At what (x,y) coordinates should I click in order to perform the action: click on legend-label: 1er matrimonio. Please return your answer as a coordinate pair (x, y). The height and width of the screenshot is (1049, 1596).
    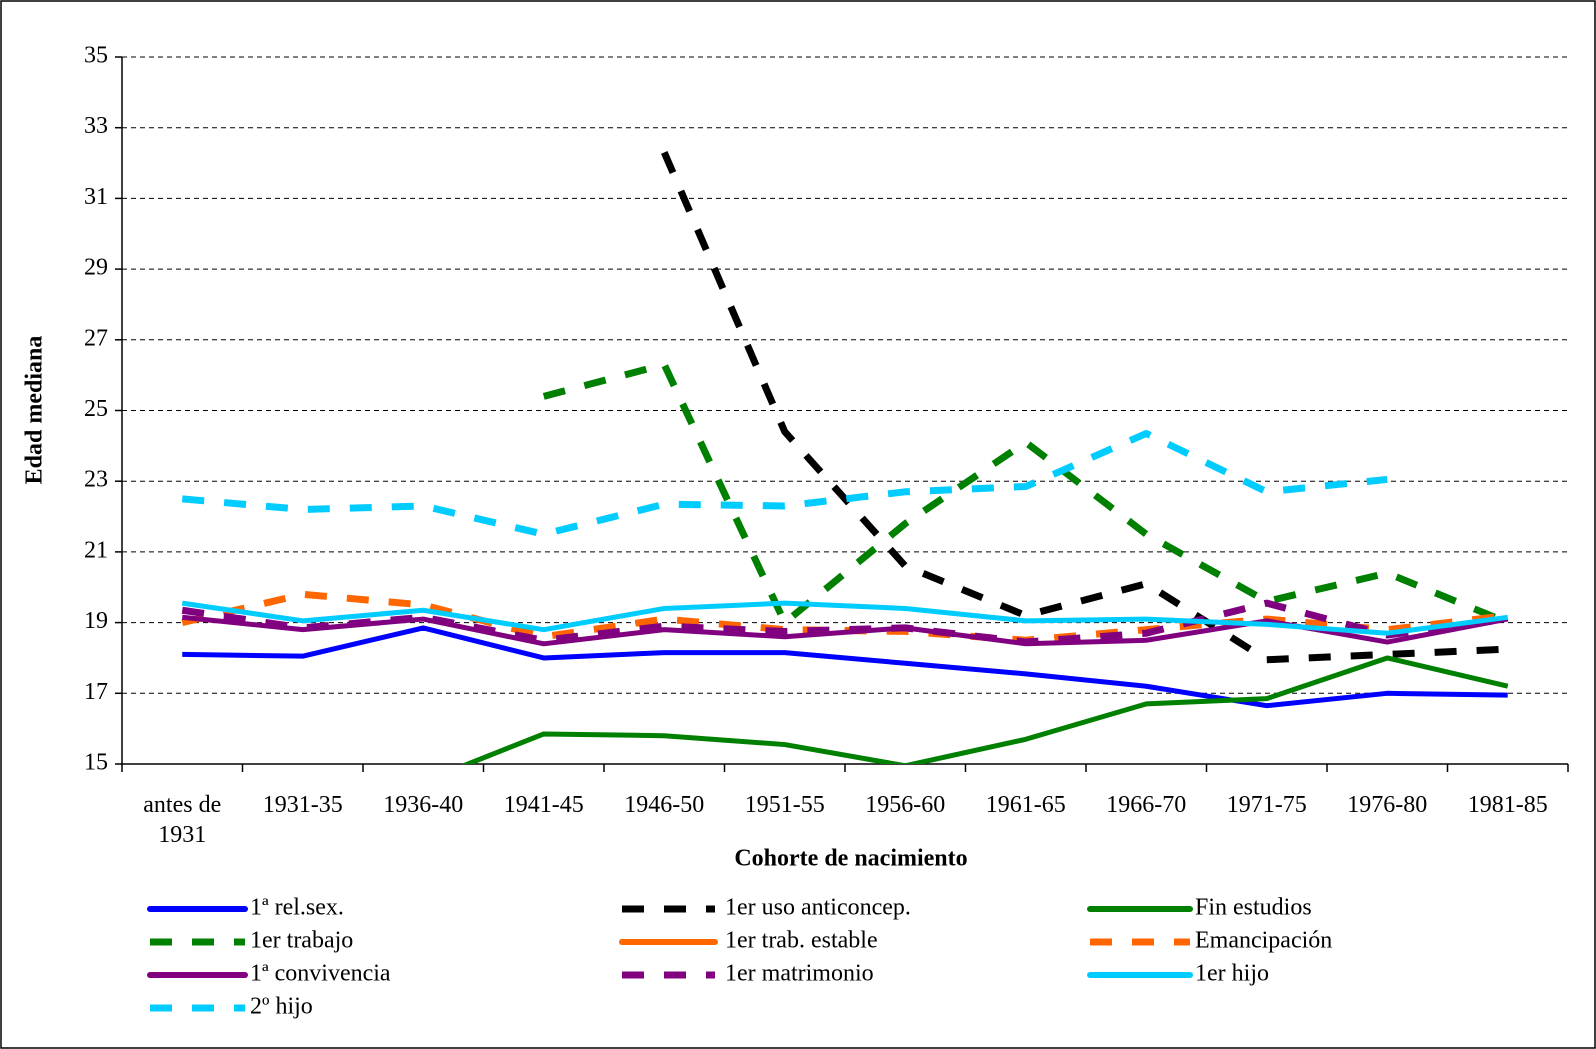
    Looking at the image, I should click on (799, 974).